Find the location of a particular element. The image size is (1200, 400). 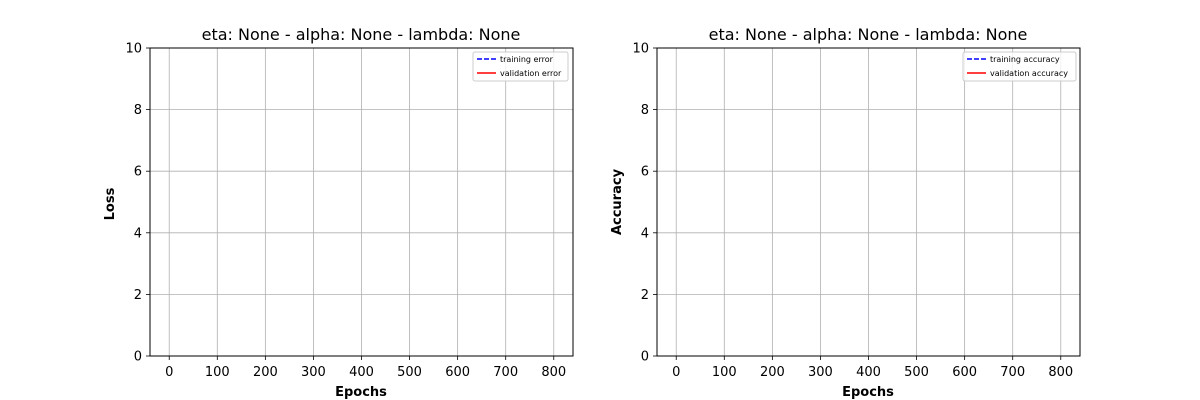

legend: training accuracy validation accuracy is located at coordinates (1019, 66).